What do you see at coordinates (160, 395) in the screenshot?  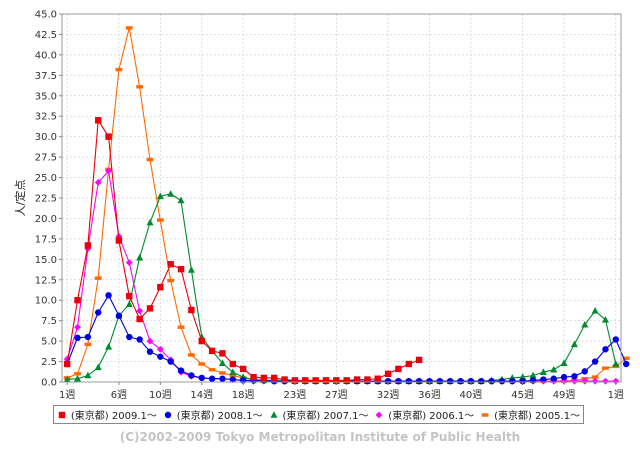 I see `x-tick-label: 10週` at bounding box center [160, 395].